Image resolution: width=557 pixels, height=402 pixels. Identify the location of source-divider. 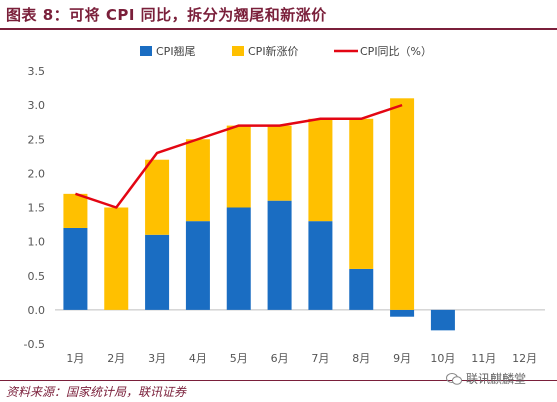
(278, 380).